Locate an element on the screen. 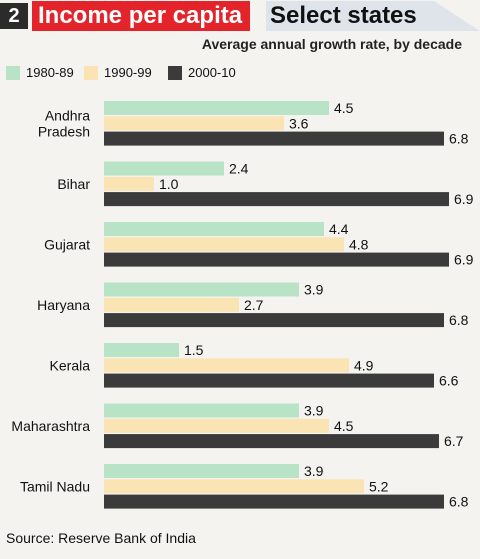 Image resolution: width=480 pixels, height=559 pixels. value-label-gujarat-1980-89: 4.4 is located at coordinates (339, 229).